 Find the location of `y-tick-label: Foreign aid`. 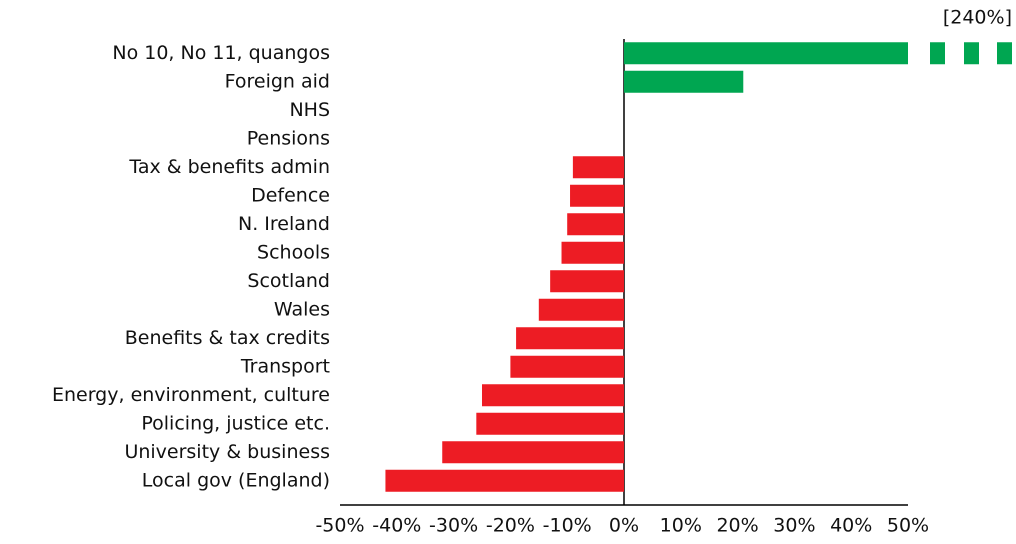

y-tick-label: Foreign aid is located at coordinates (277, 81).